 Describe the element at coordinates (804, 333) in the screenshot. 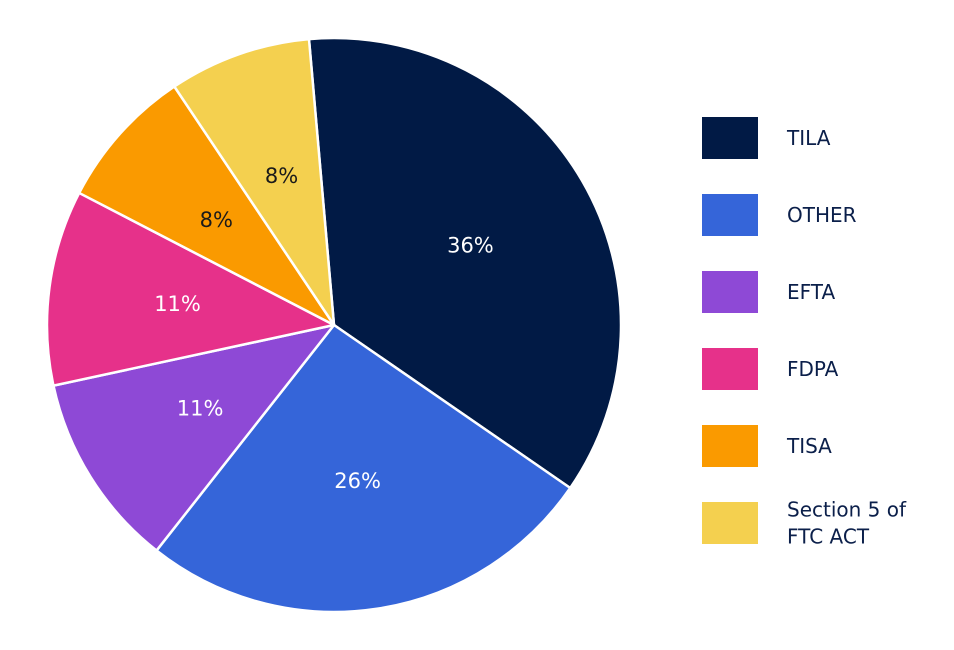

I see `legend: TILA OTHER EFTA FDPA TISA Section 5 of FTC ACT` at that location.